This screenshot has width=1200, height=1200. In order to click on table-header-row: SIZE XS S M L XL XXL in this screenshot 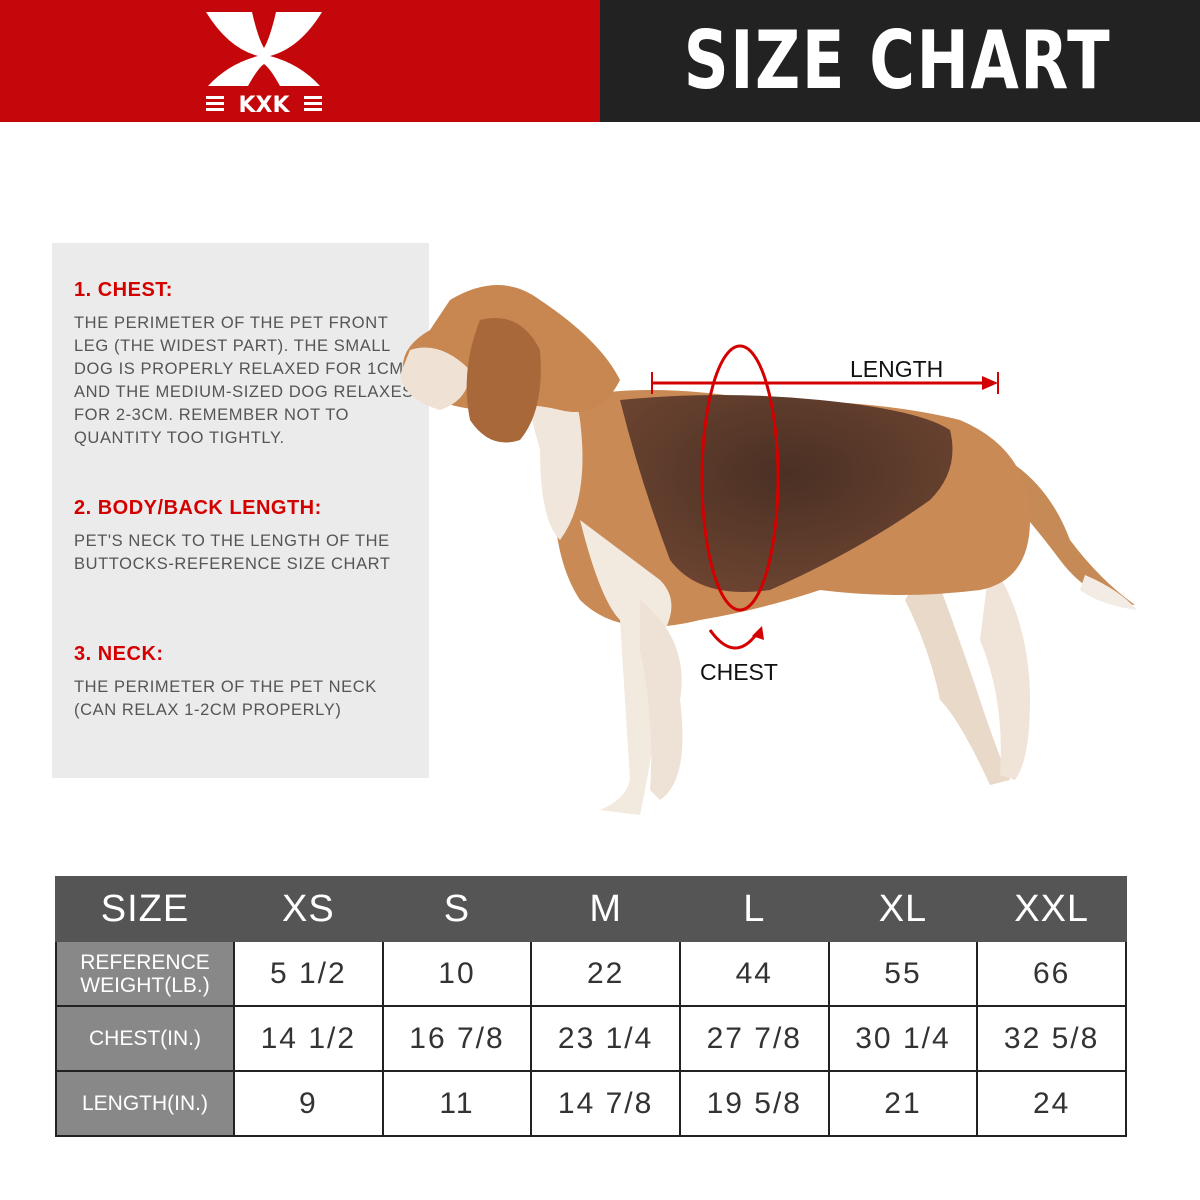, I will do `click(591, 909)`.